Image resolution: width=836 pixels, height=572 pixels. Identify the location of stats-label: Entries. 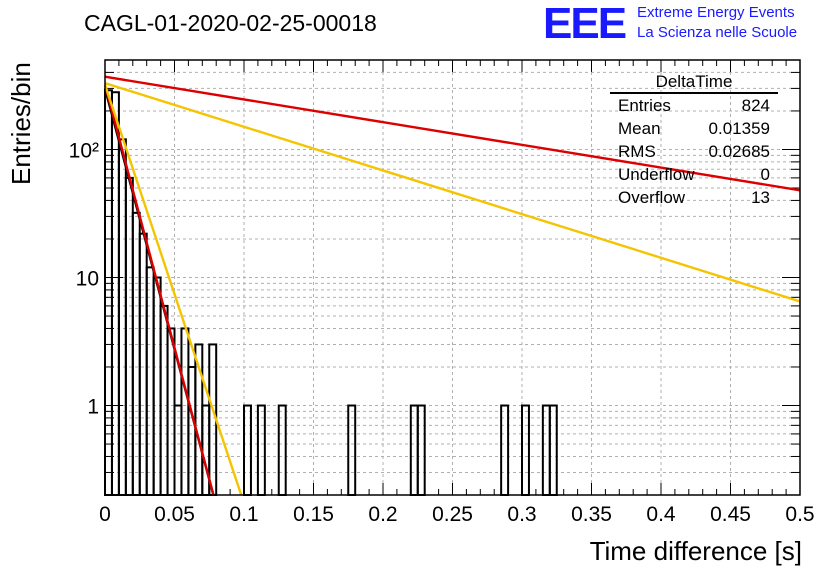
(644, 105).